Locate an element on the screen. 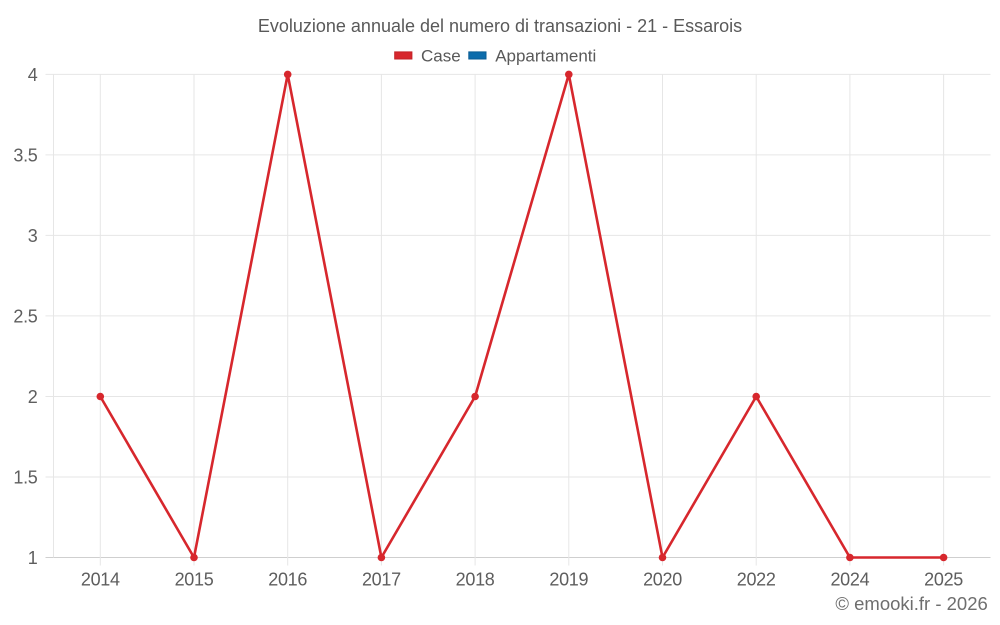 This screenshot has width=1000, height=625. svg-text: 2015 is located at coordinates (194, 580).